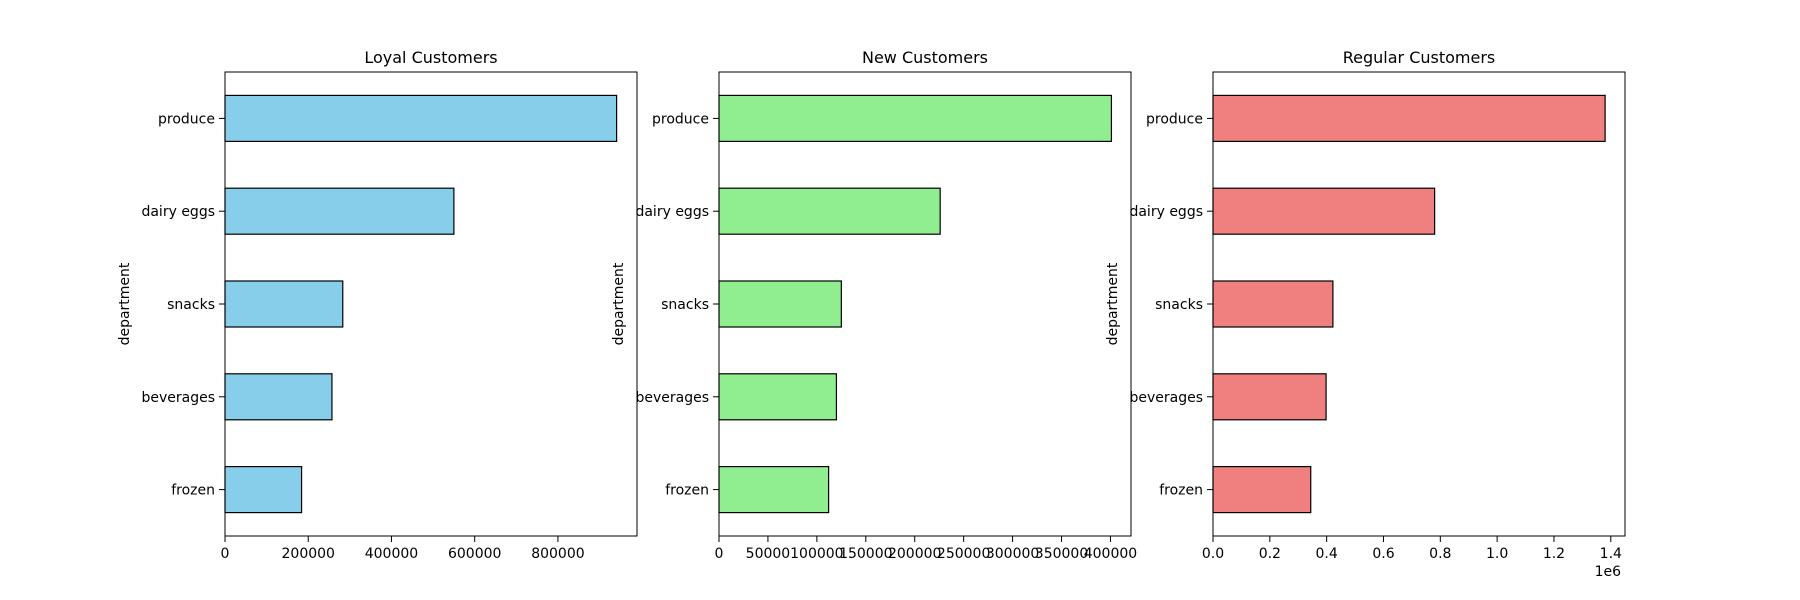  Describe the element at coordinates (1213, 554) in the screenshot. I see `x-tick-label: 0.0` at that location.